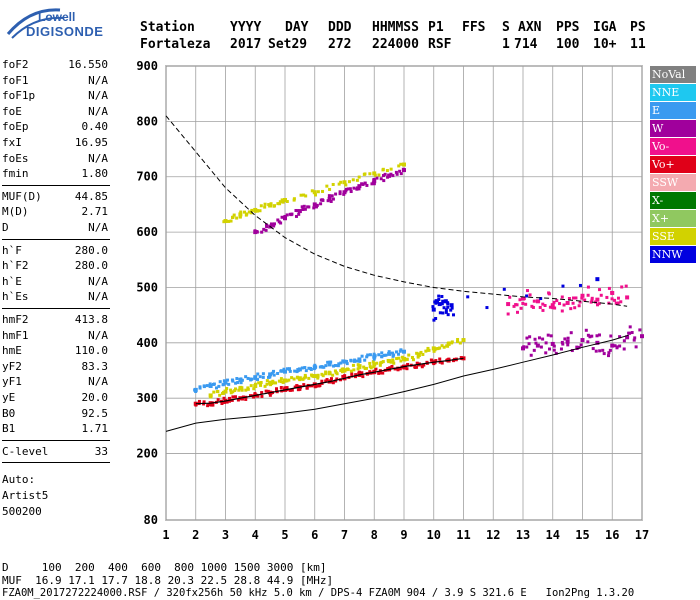 The image size is (700, 600). I want to click on param-row: hmE 110.0, so click(55, 351).